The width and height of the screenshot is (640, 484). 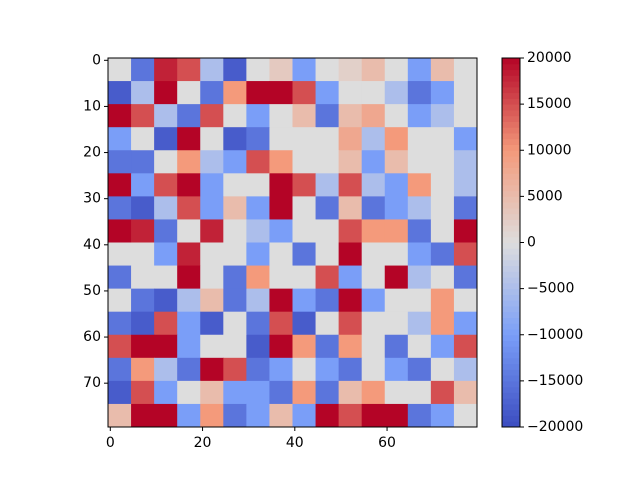 What do you see at coordinates (110, 443) in the screenshot?
I see `x-tick-label: 0` at bounding box center [110, 443].